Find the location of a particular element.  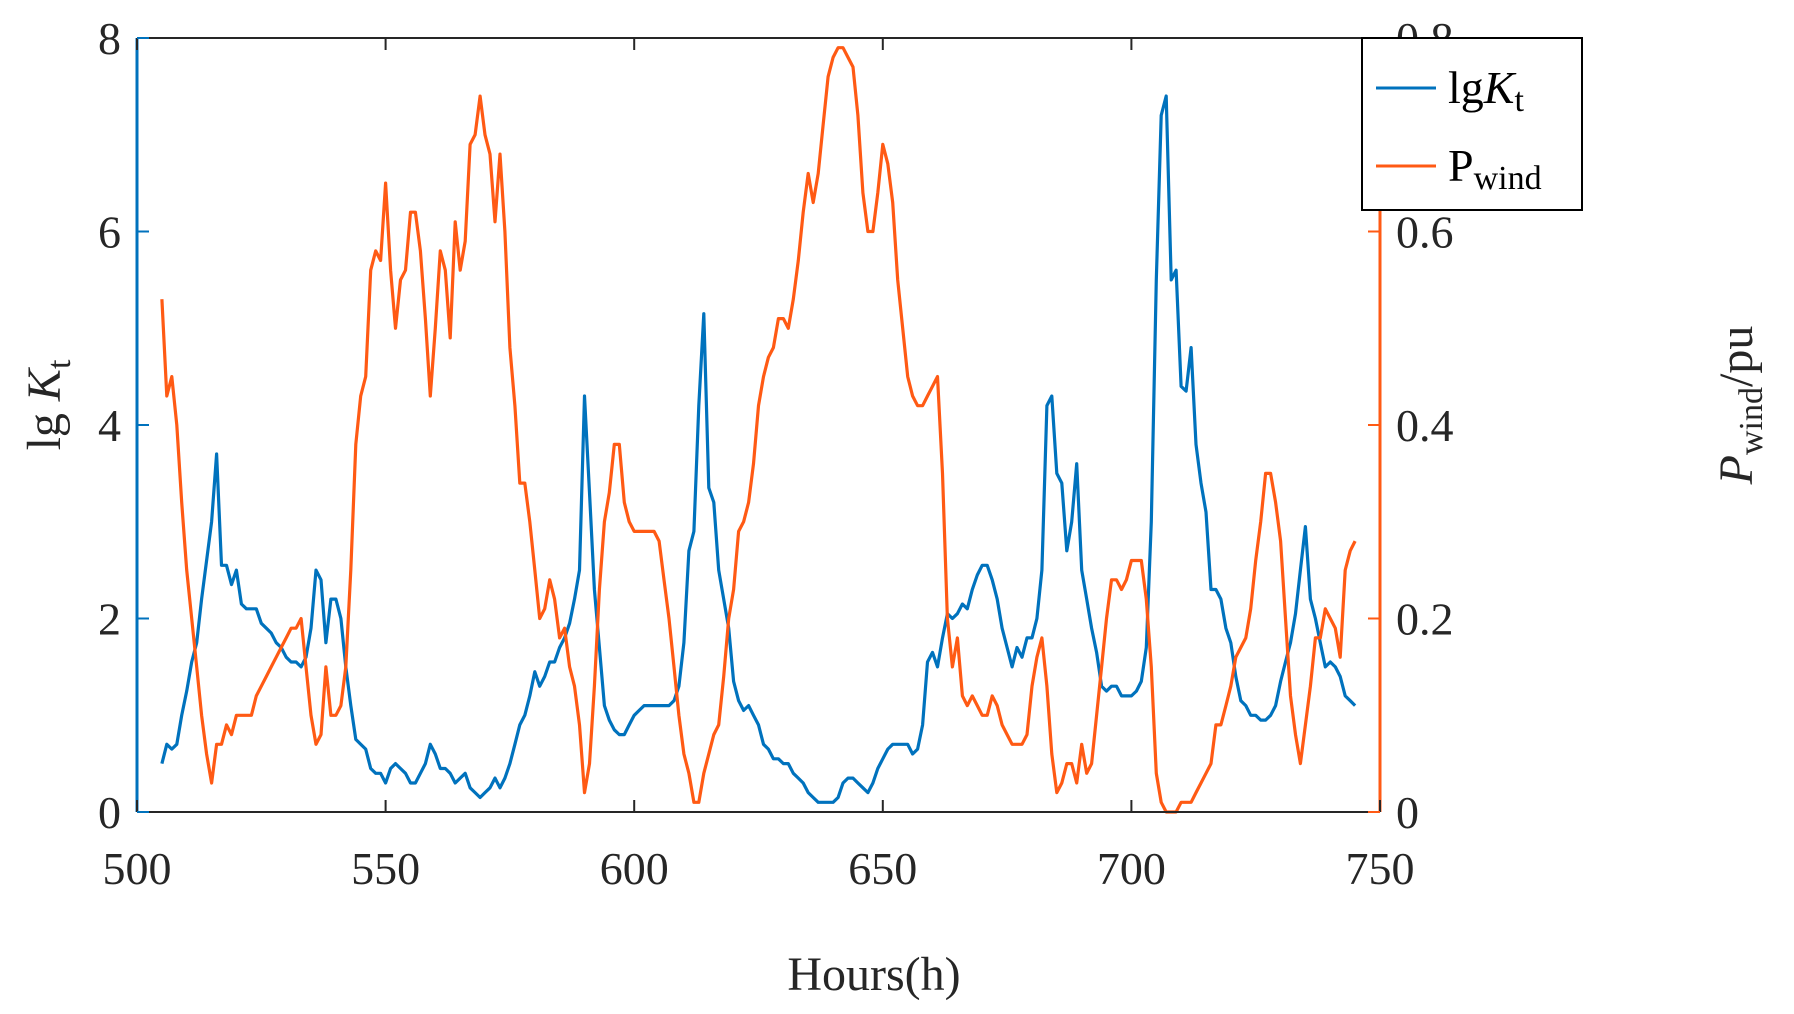

legend-label-pwind: Pwind is located at coordinates (1495, 168).